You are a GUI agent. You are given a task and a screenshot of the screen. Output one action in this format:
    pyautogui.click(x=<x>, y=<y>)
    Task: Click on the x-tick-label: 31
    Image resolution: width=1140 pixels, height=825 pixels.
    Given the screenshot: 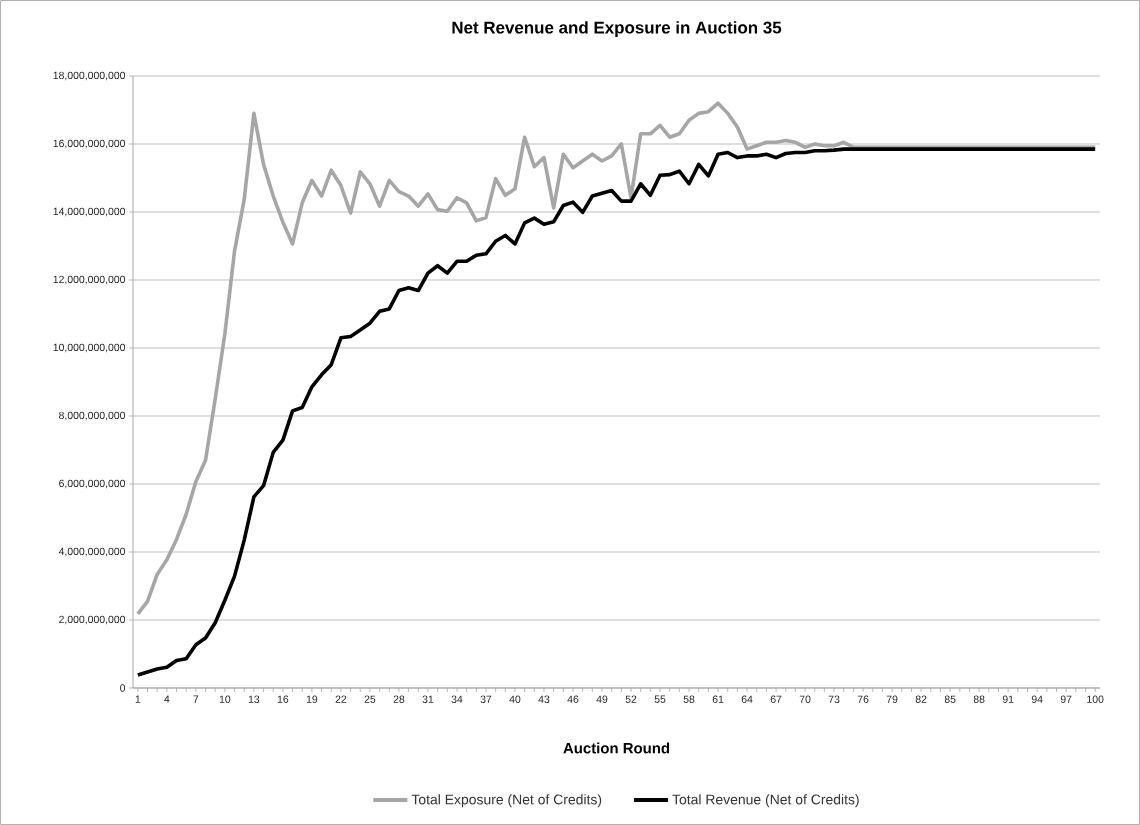 What is the action you would take?
    pyautogui.click(x=428, y=699)
    